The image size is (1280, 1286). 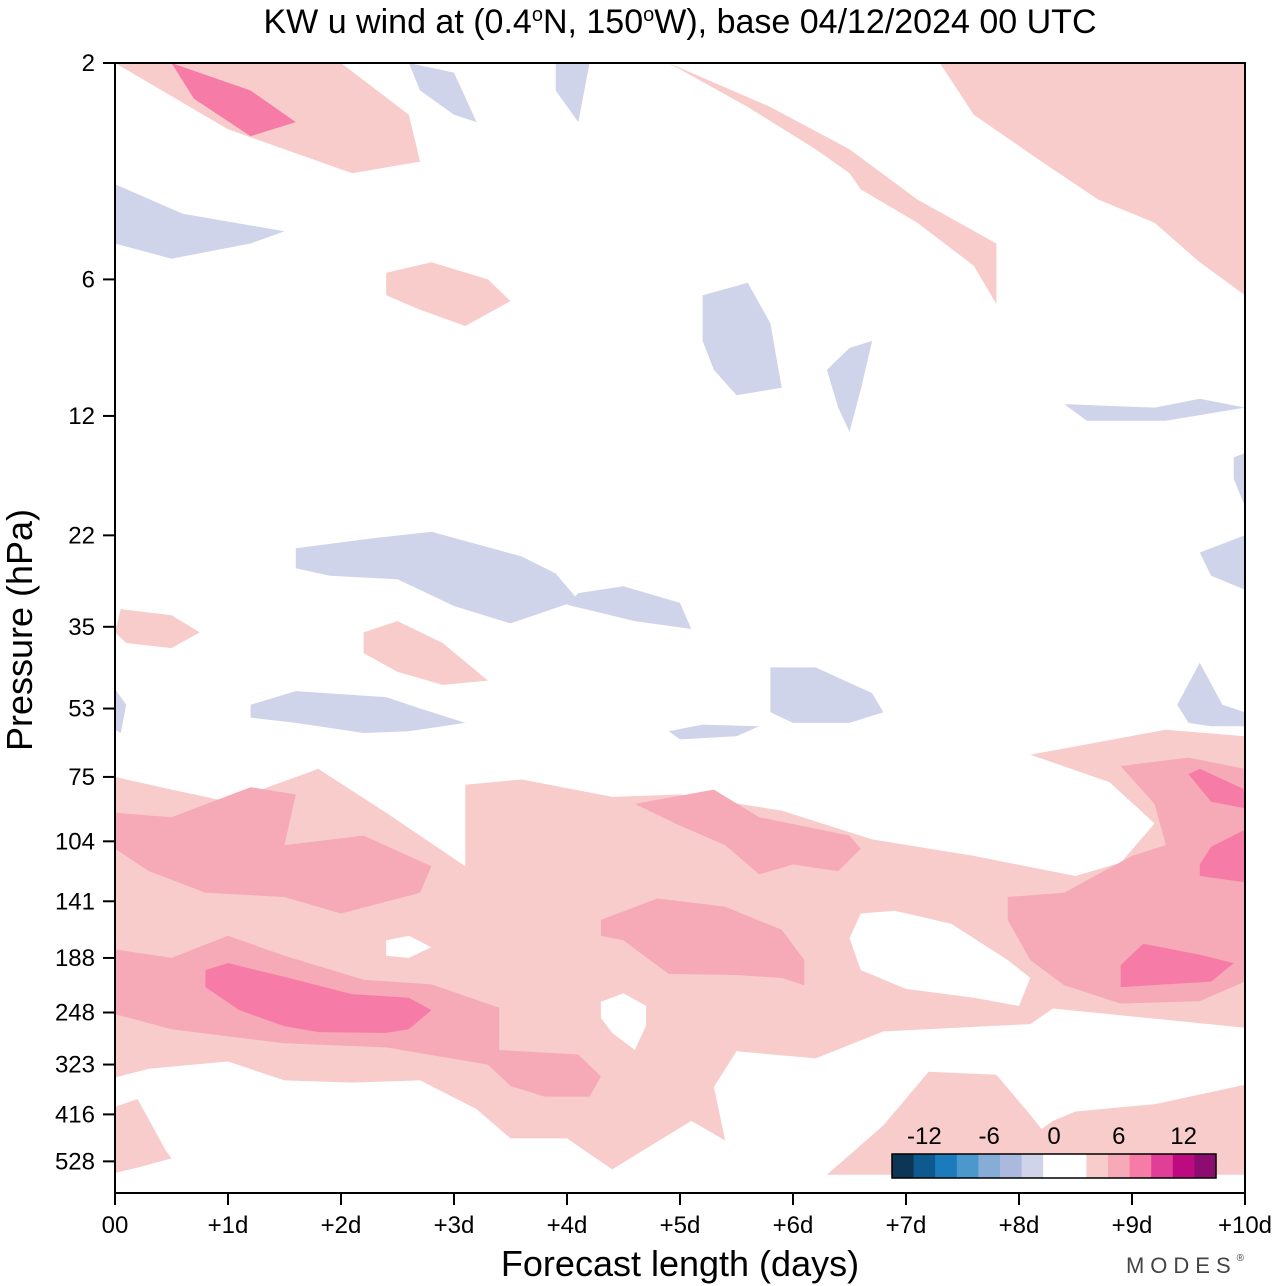 What do you see at coordinates (680, 1225) in the screenshot?
I see `x-tick-label: +5d` at bounding box center [680, 1225].